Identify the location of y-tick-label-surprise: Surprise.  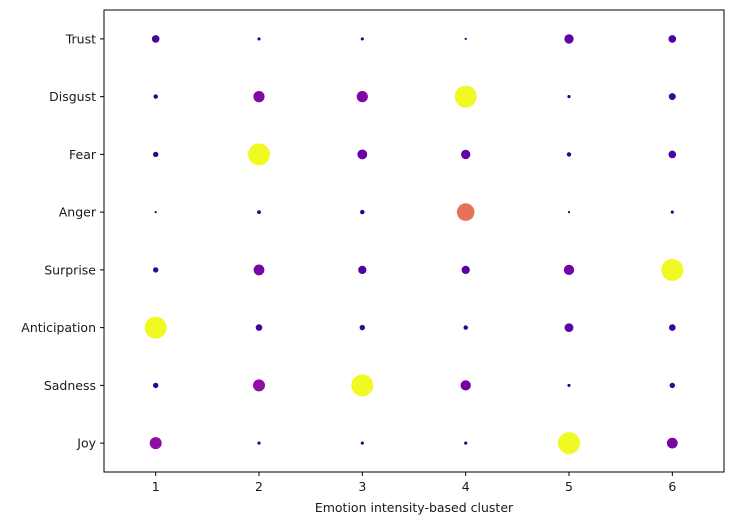
(70, 269).